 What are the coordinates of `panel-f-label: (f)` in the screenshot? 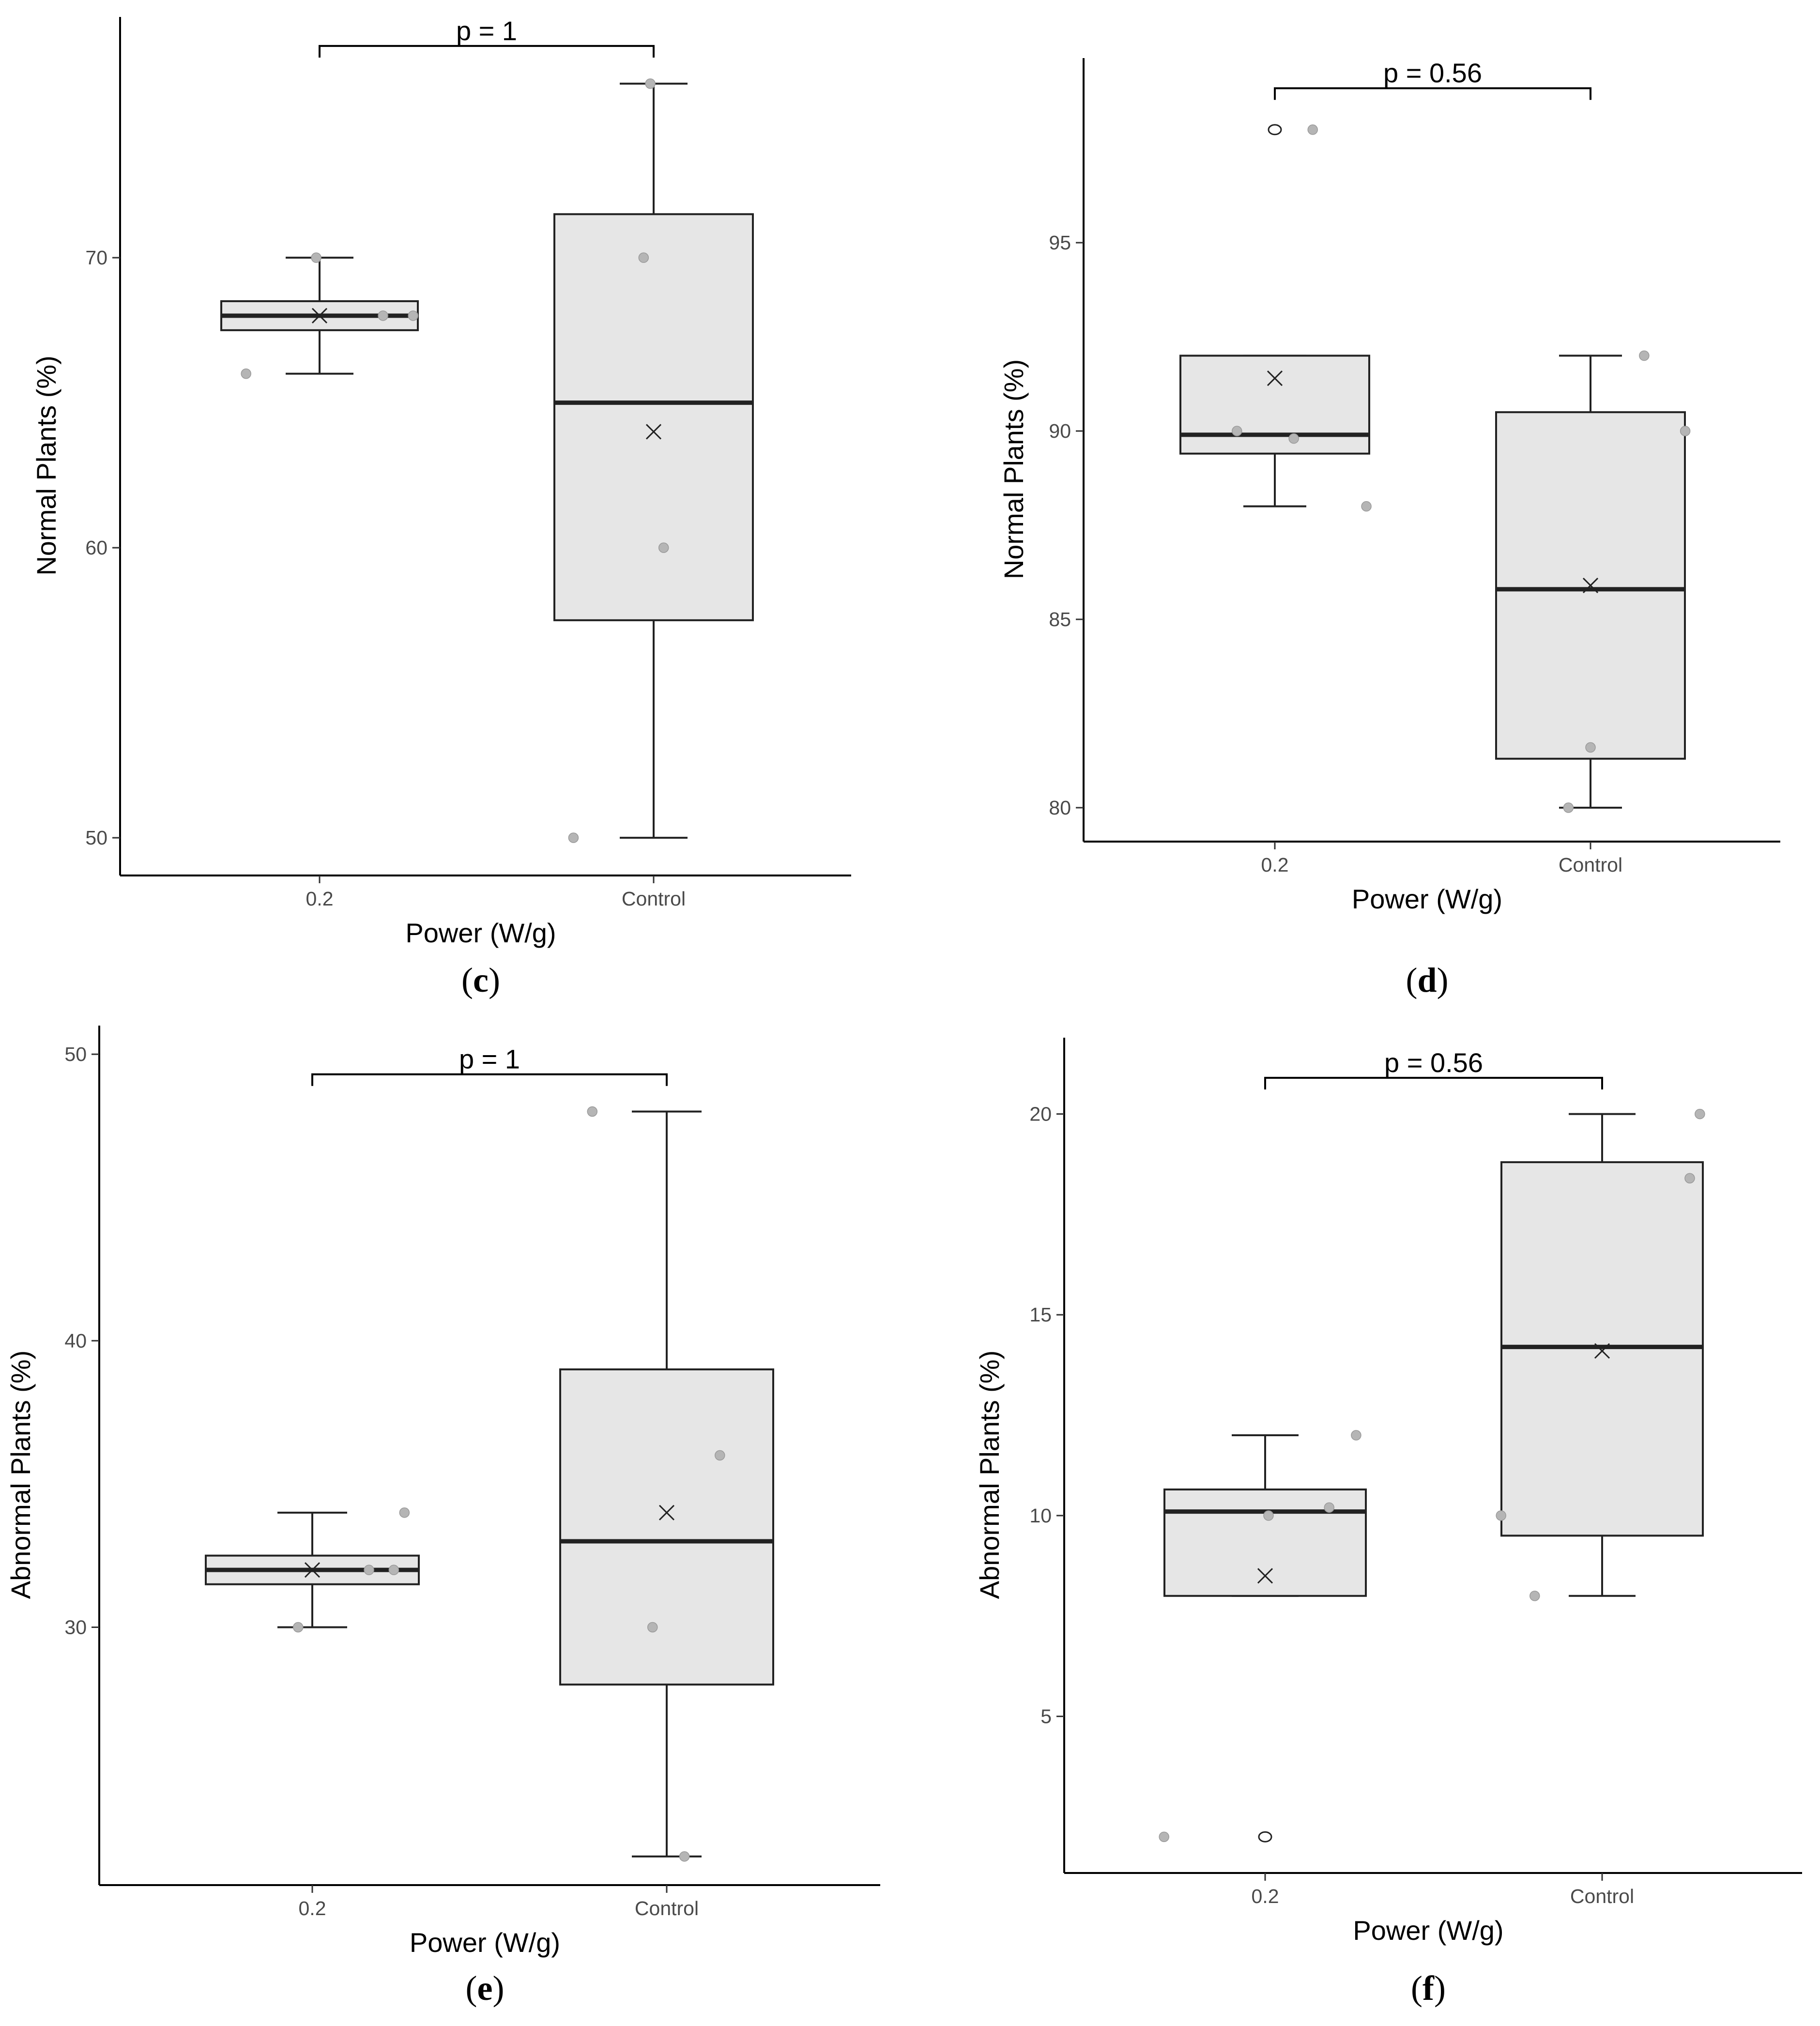 It's located at (1429, 1988).